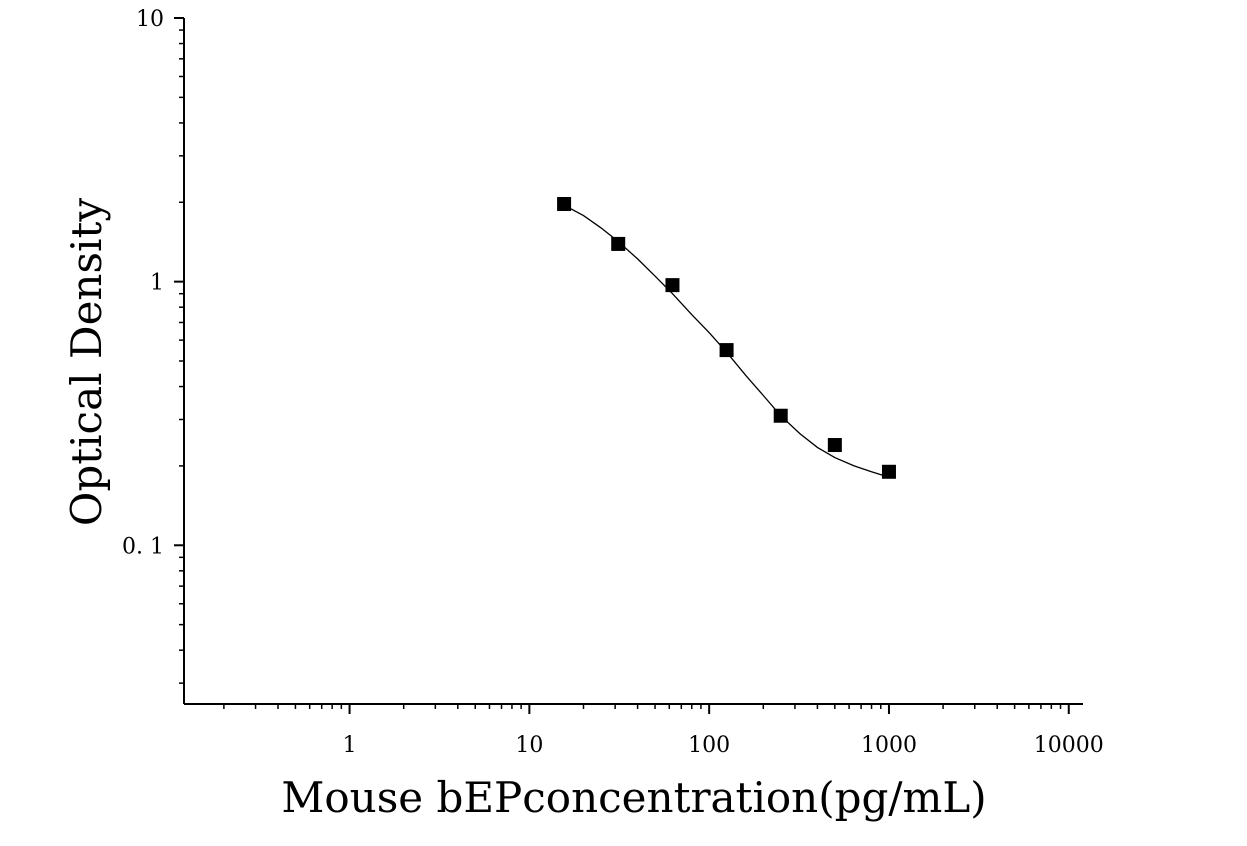 The height and width of the screenshot is (846, 1247). What do you see at coordinates (350, 745) in the screenshot?
I see `x-tick-label: 1` at bounding box center [350, 745].